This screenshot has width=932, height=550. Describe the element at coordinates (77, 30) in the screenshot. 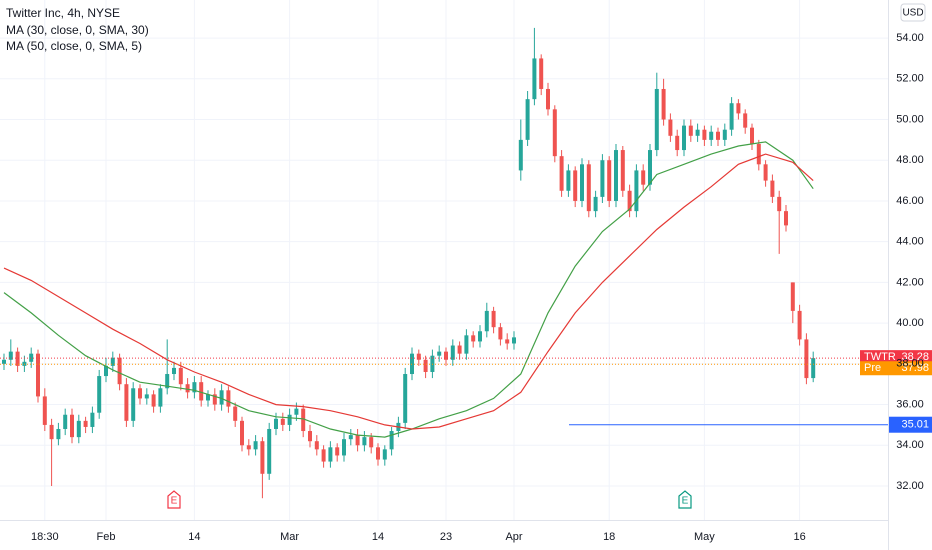

I see `indicator-legend: MA (30, close, 0, SMA, 30)` at that location.